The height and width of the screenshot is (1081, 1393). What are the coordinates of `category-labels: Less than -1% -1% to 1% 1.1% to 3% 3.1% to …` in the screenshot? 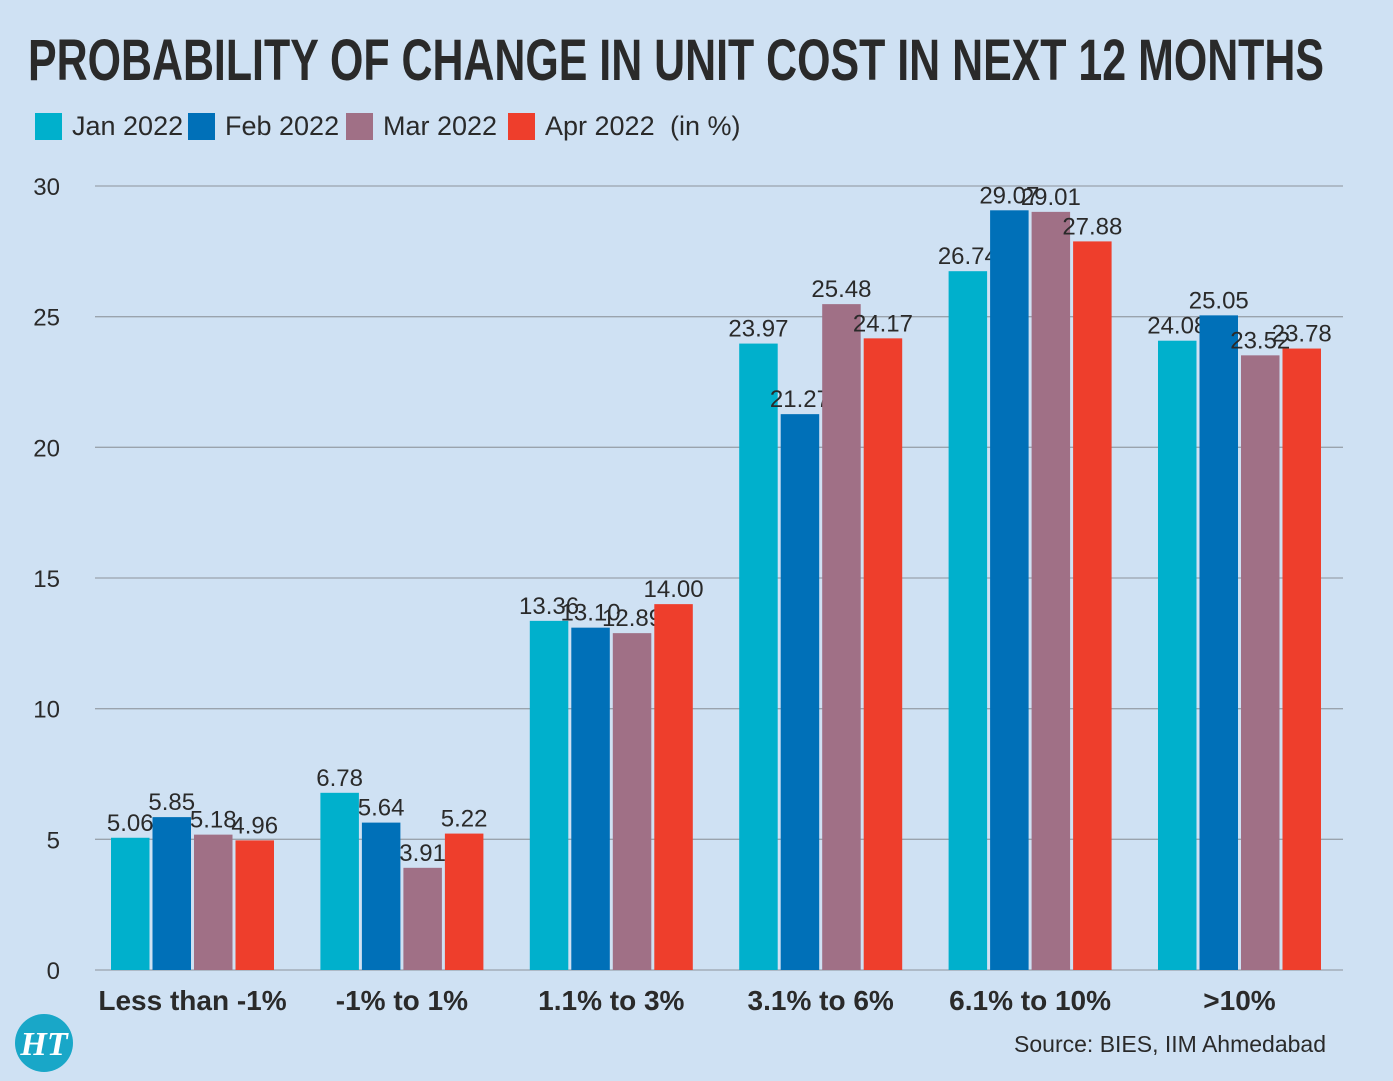 It's located at (686, 1000).